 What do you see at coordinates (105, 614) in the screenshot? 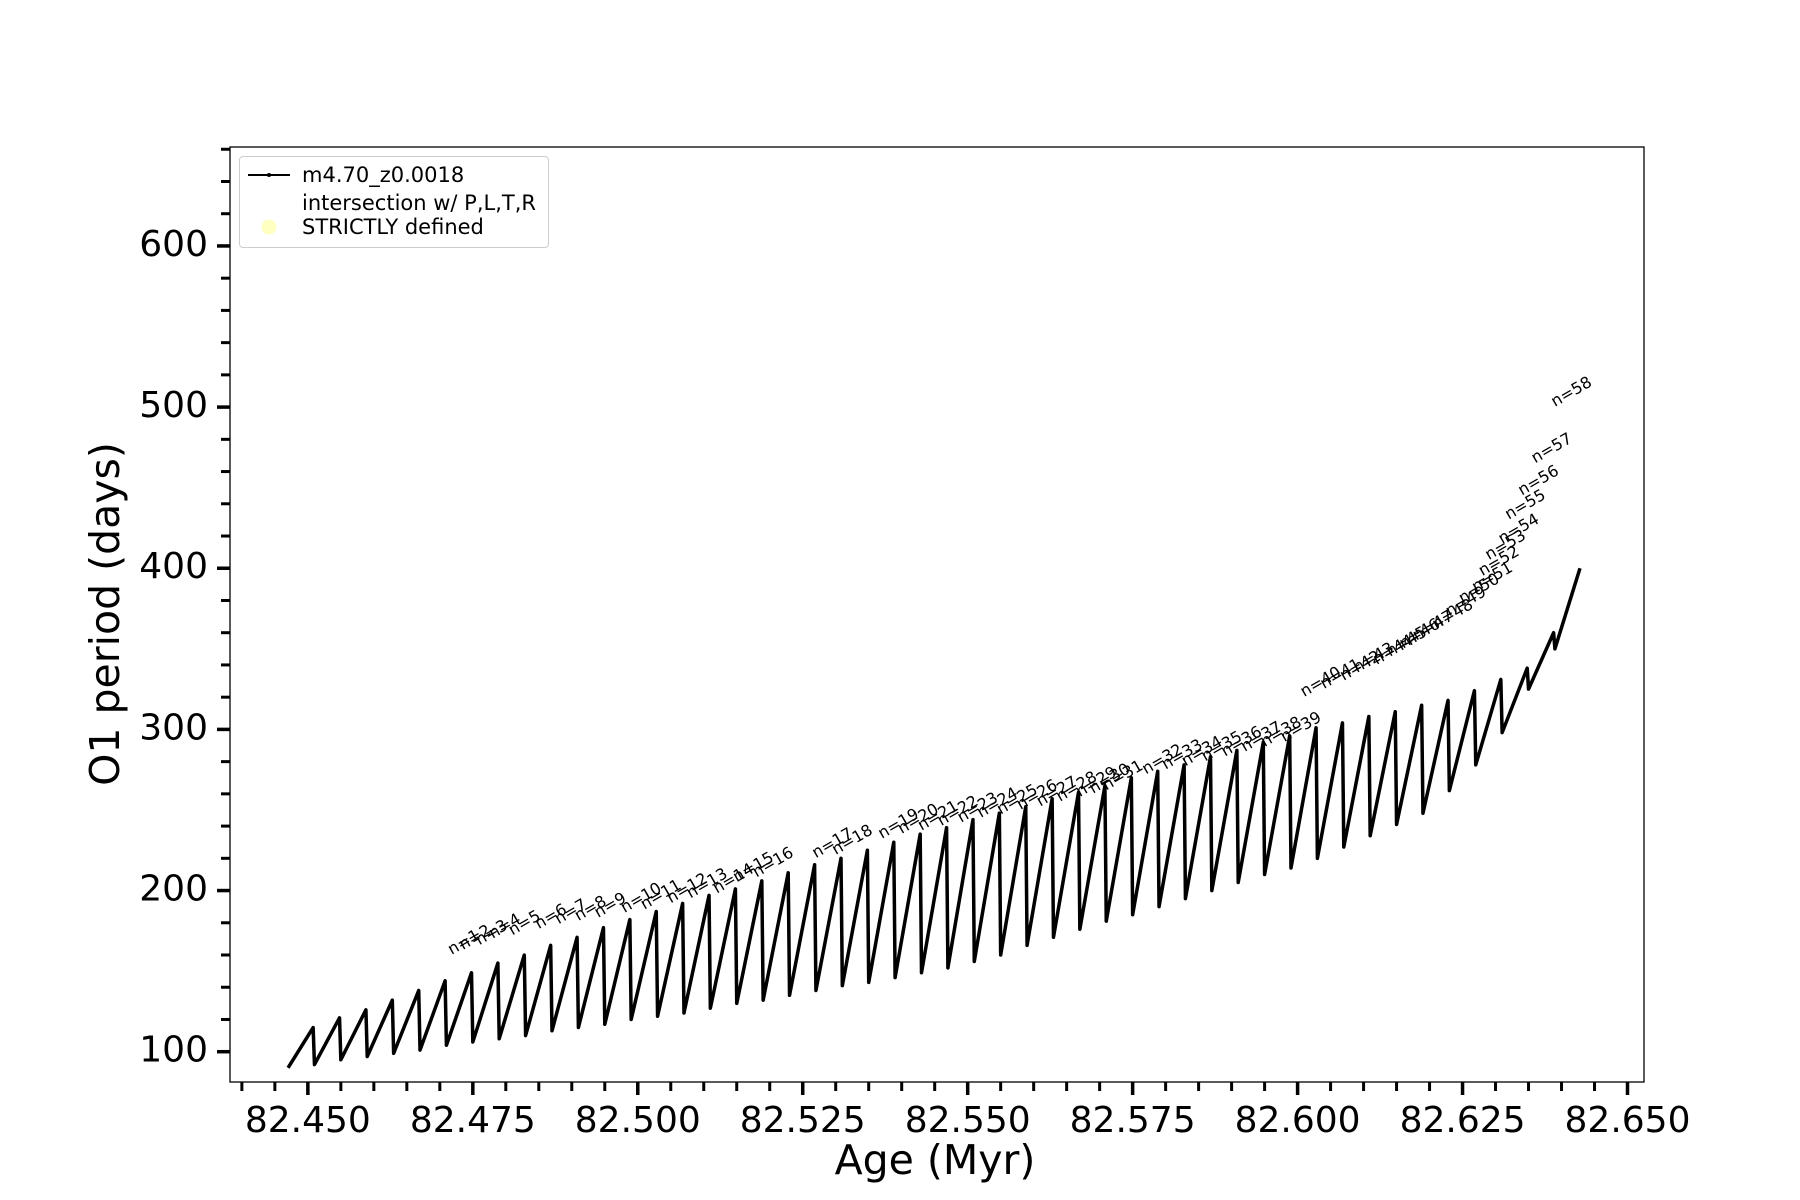
I see `y-axis-label: O1 period (days)` at bounding box center [105, 614].